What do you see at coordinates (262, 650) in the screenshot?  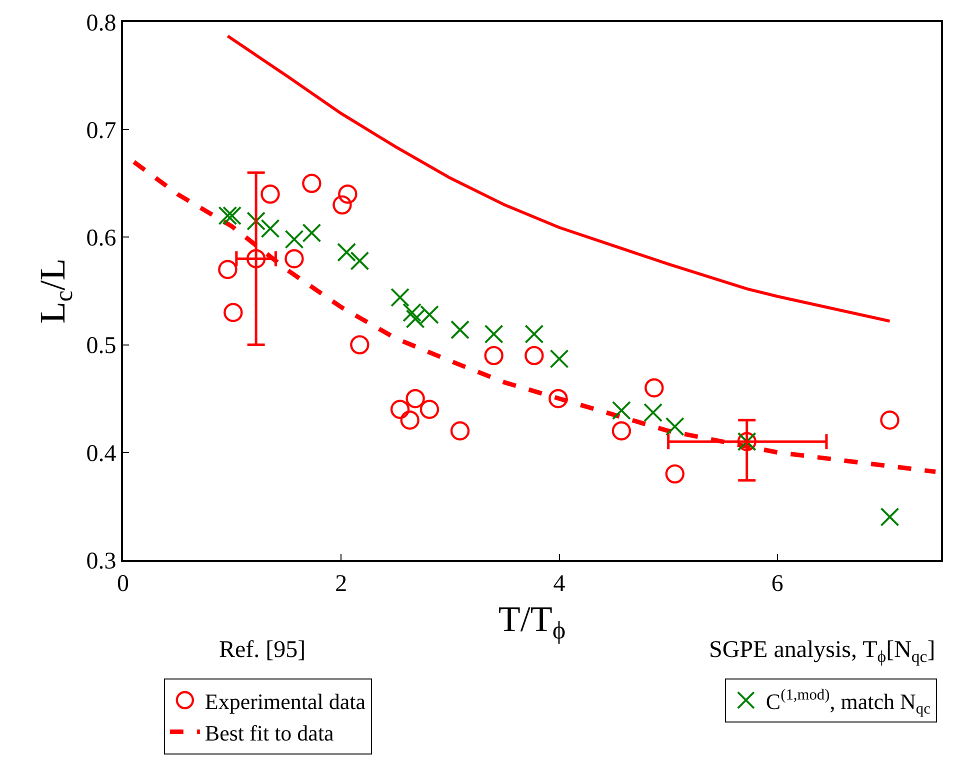 I see `text: Ref. [95]` at bounding box center [262, 650].